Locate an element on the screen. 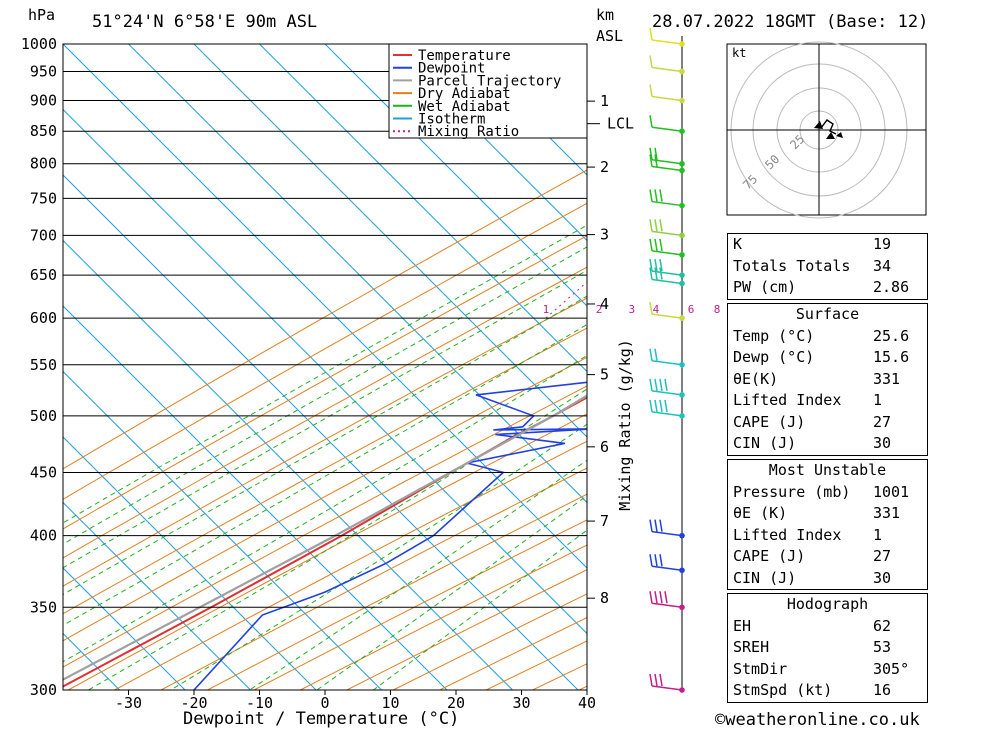  index-k-value: 19 is located at coordinates (882, 244).